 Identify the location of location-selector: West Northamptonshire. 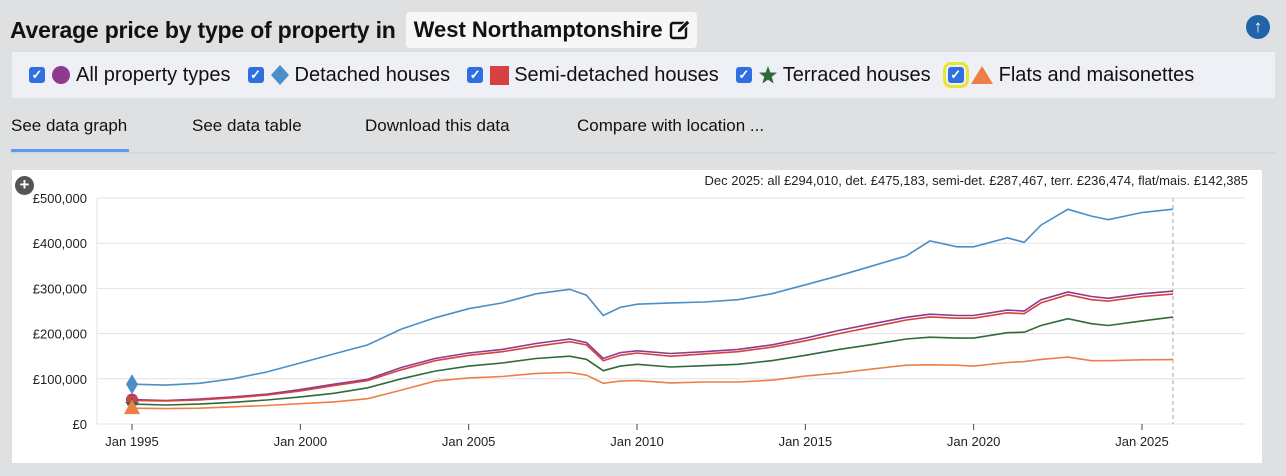
(551, 30).